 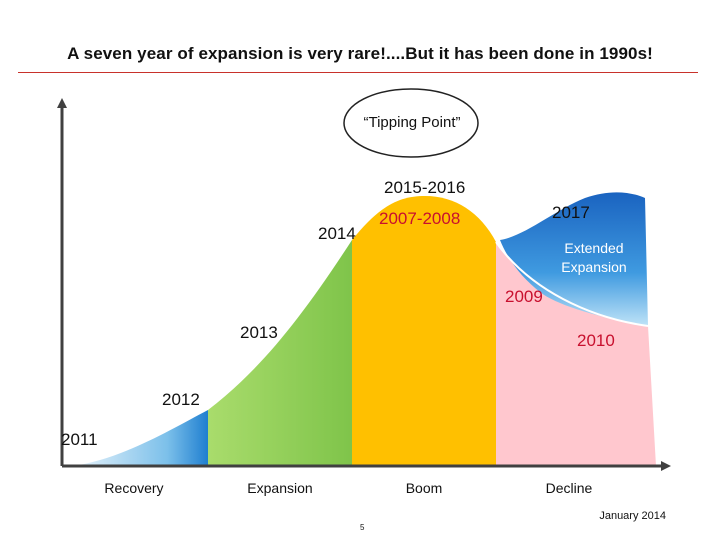 What do you see at coordinates (140, 438) in the screenshot?
I see `recovery-region` at bounding box center [140, 438].